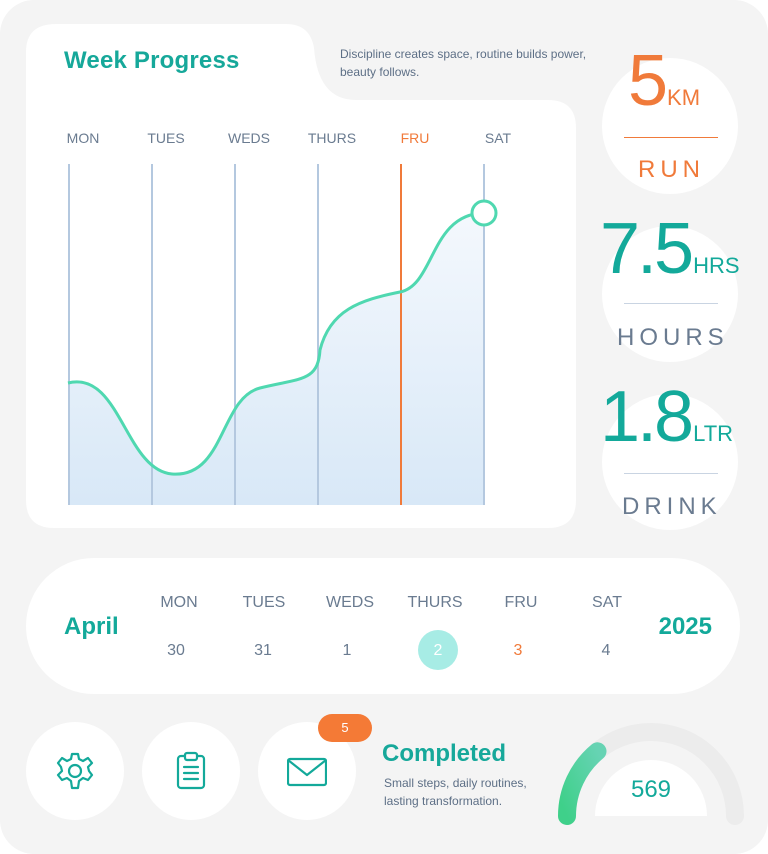  What do you see at coordinates (176, 650) in the screenshot?
I see `calendar-date-30: 30` at bounding box center [176, 650].